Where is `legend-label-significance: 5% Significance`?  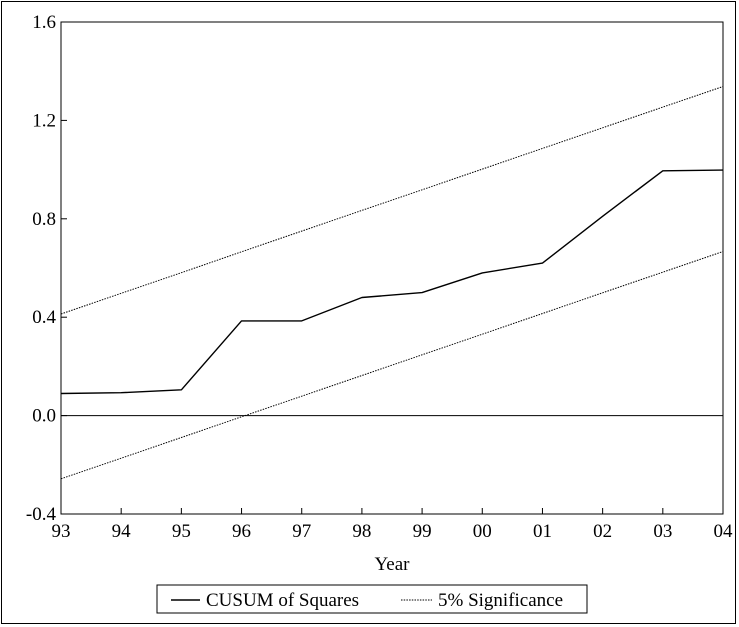
legend-label-significance: 5% Significance is located at coordinates (500, 600).